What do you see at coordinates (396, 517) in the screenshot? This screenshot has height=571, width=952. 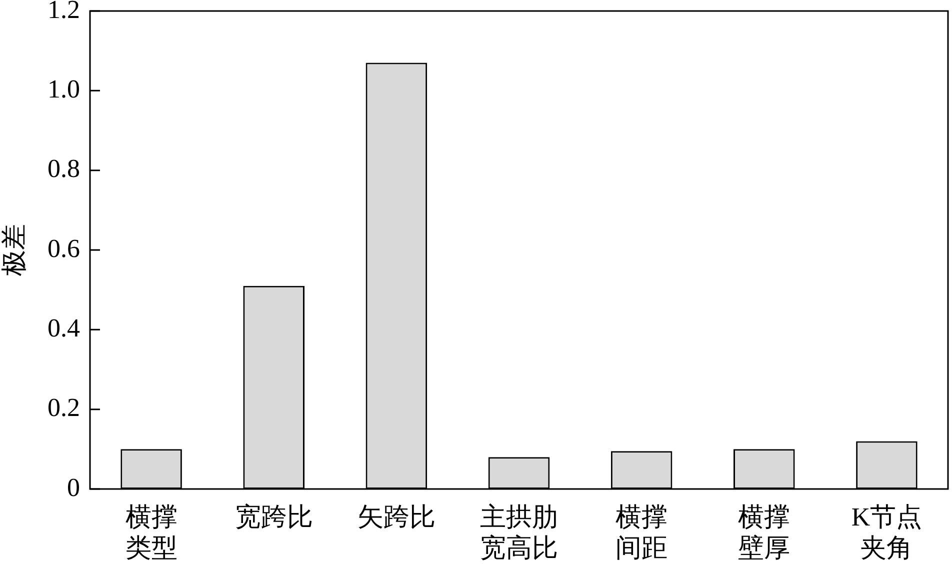 I see `x-tick-label: 矢跨比` at bounding box center [396, 517].